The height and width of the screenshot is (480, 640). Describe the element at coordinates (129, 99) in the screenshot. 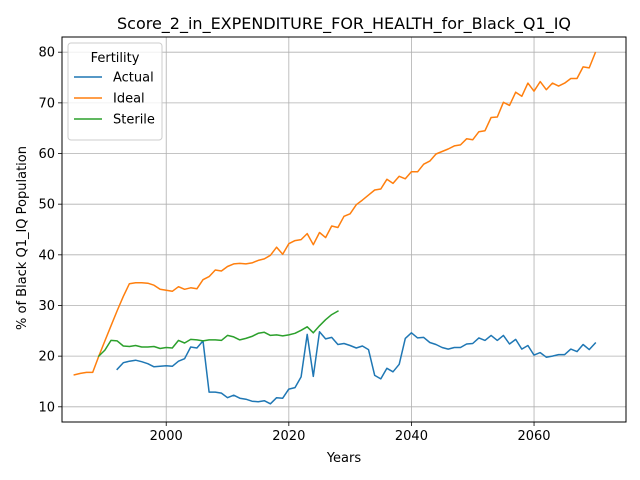

I see `legend-label-ideal: Ideal` at that location.